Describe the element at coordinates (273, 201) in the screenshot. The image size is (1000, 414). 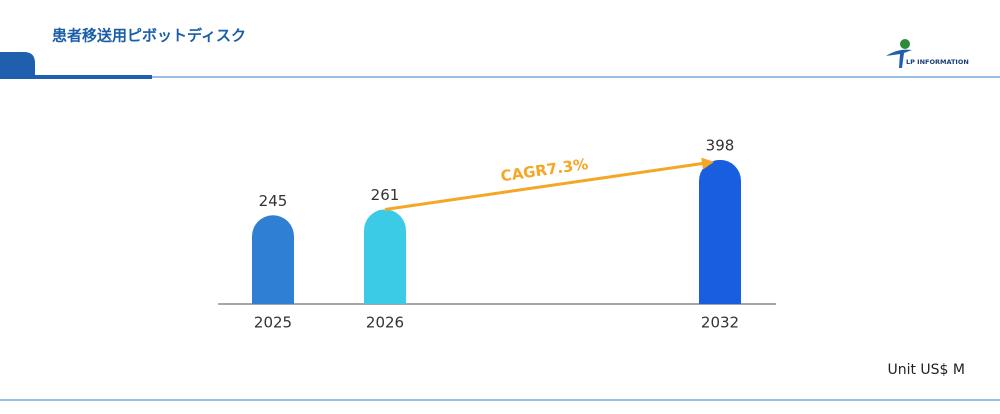
I see `value-label: 245` at that location.